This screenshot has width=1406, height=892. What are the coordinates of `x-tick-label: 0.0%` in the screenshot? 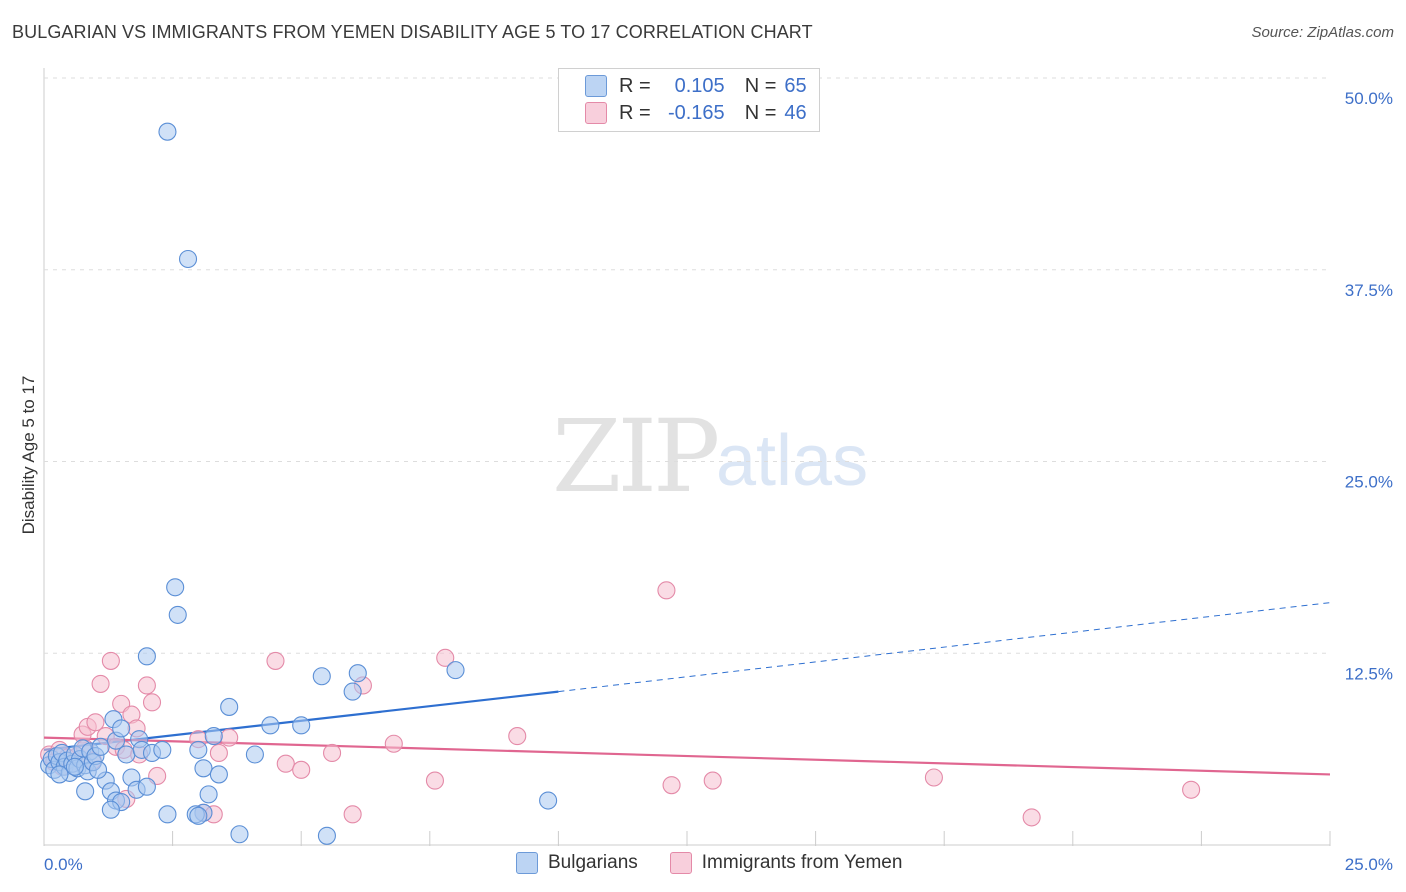 It's located at (63, 864).